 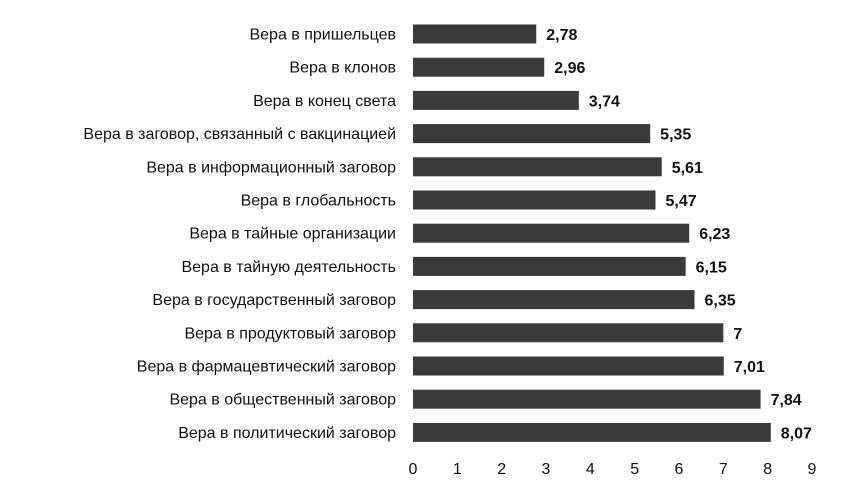 I want to click on x-tick-label: 7, so click(x=723, y=469).